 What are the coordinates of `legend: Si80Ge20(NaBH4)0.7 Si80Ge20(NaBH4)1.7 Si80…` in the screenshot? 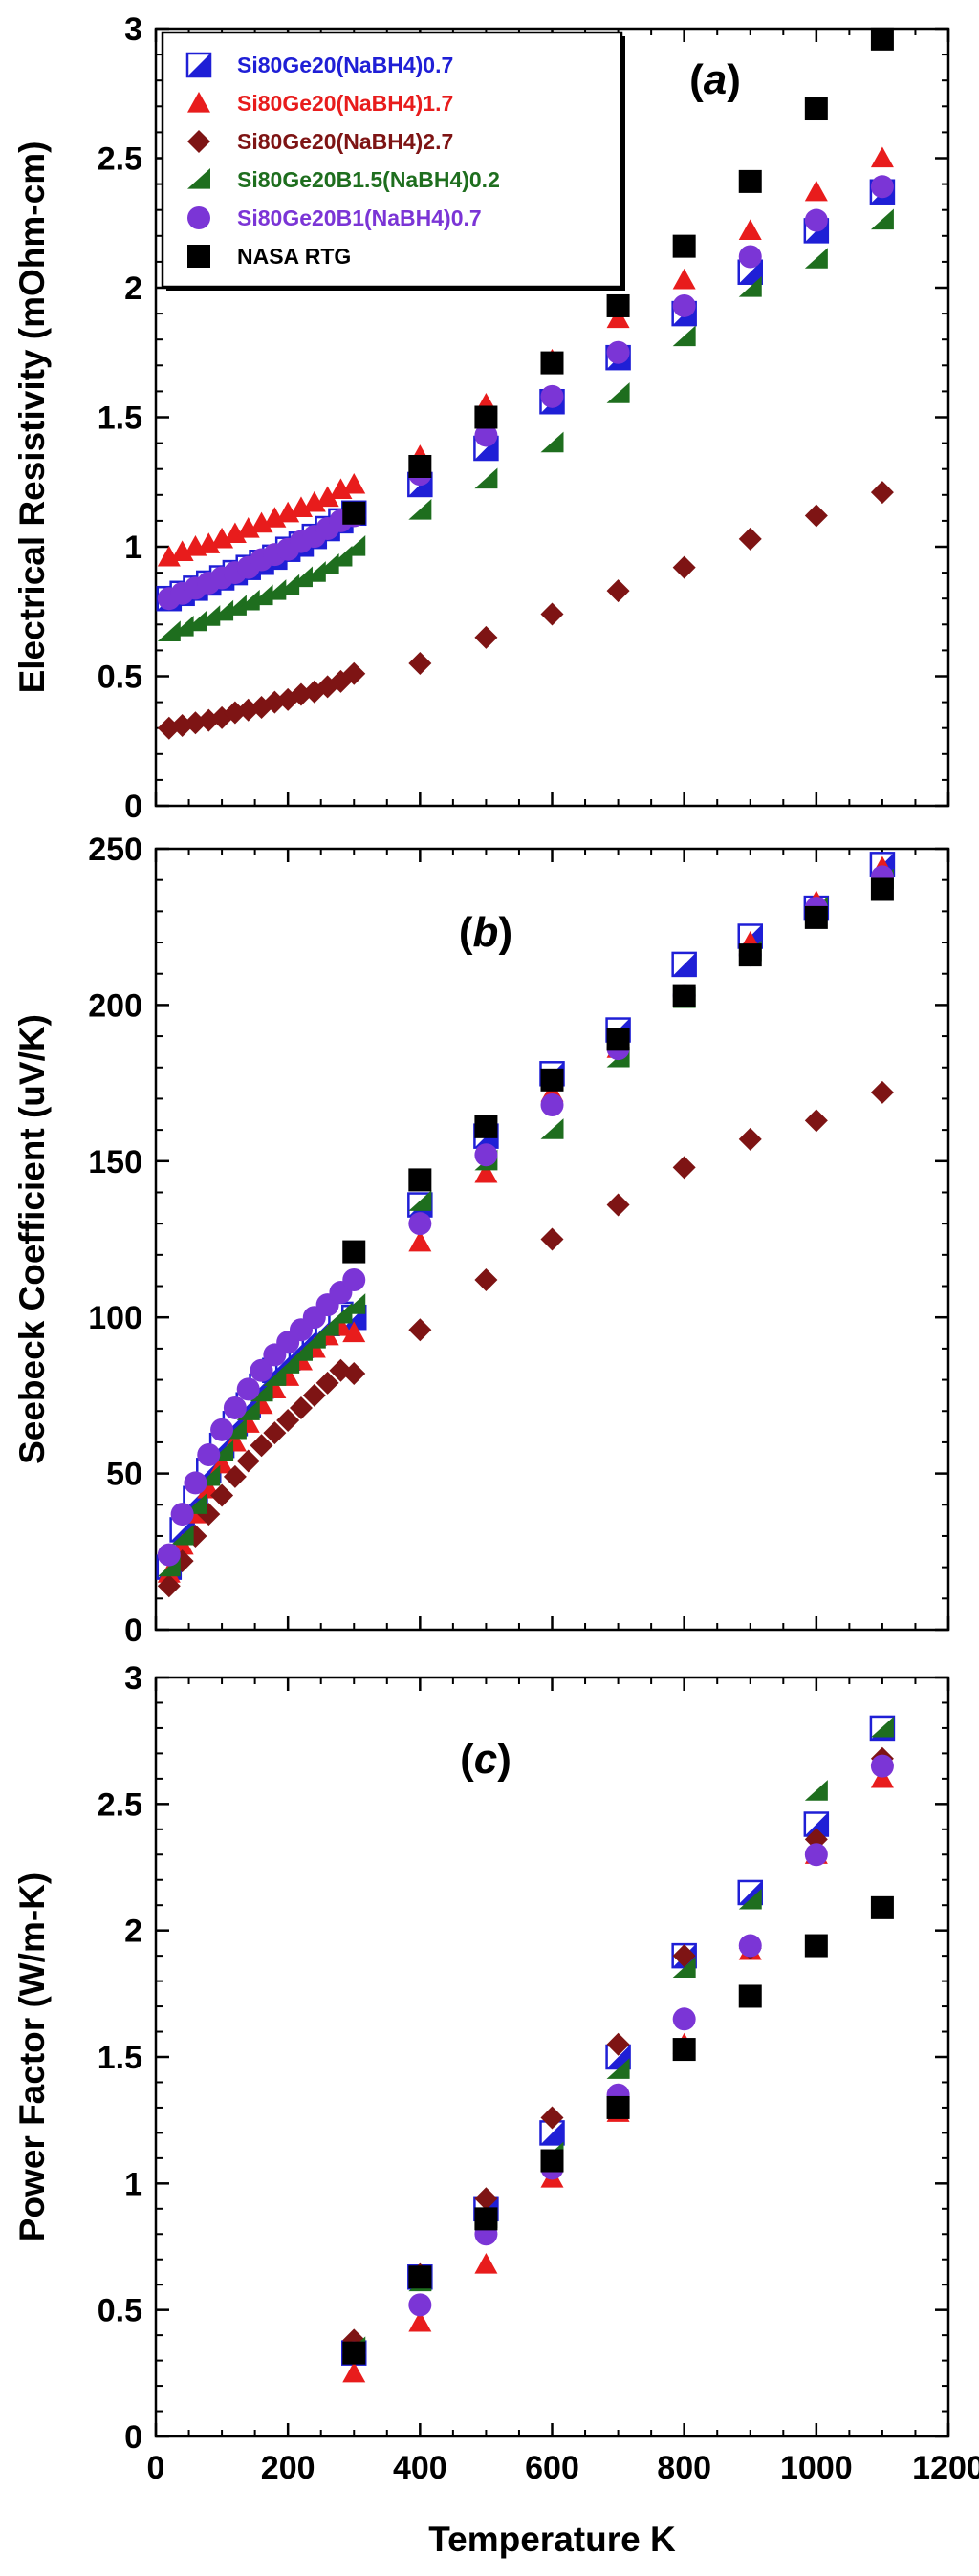 It's located at (393, 161).